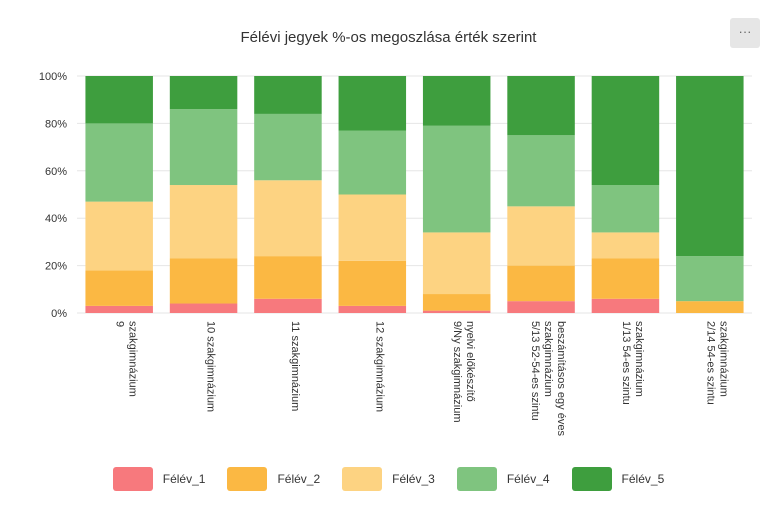  What do you see at coordinates (470, 361) in the screenshot?
I see `x-tick-label-line: nyelvi előkészítő` at bounding box center [470, 361].